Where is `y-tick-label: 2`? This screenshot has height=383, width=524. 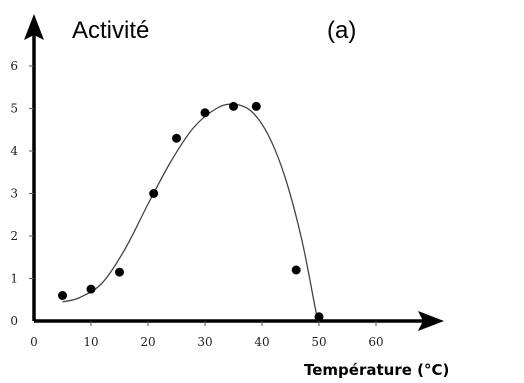 y-tick-label: 2 is located at coordinates (14, 236).